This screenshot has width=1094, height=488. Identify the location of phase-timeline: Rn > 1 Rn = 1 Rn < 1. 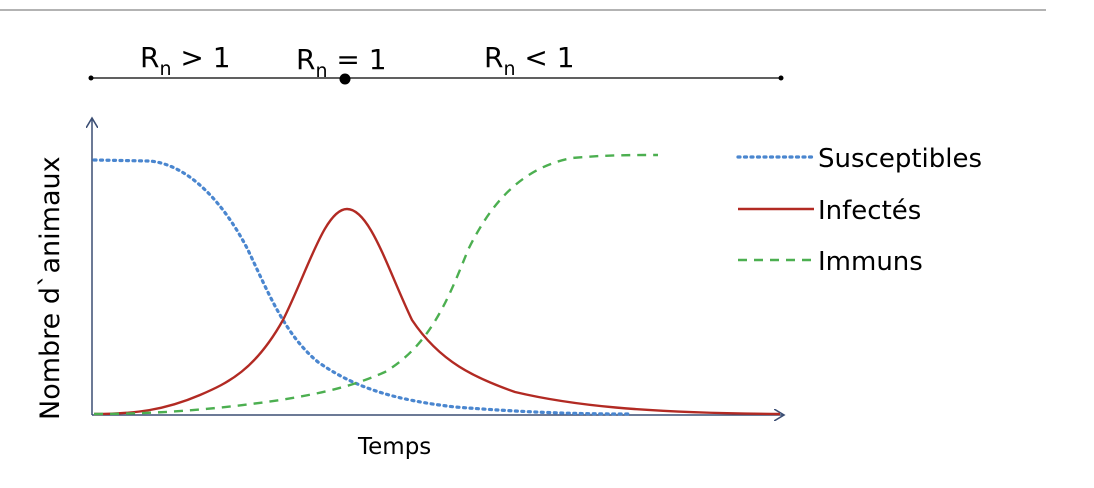
(436, 63).